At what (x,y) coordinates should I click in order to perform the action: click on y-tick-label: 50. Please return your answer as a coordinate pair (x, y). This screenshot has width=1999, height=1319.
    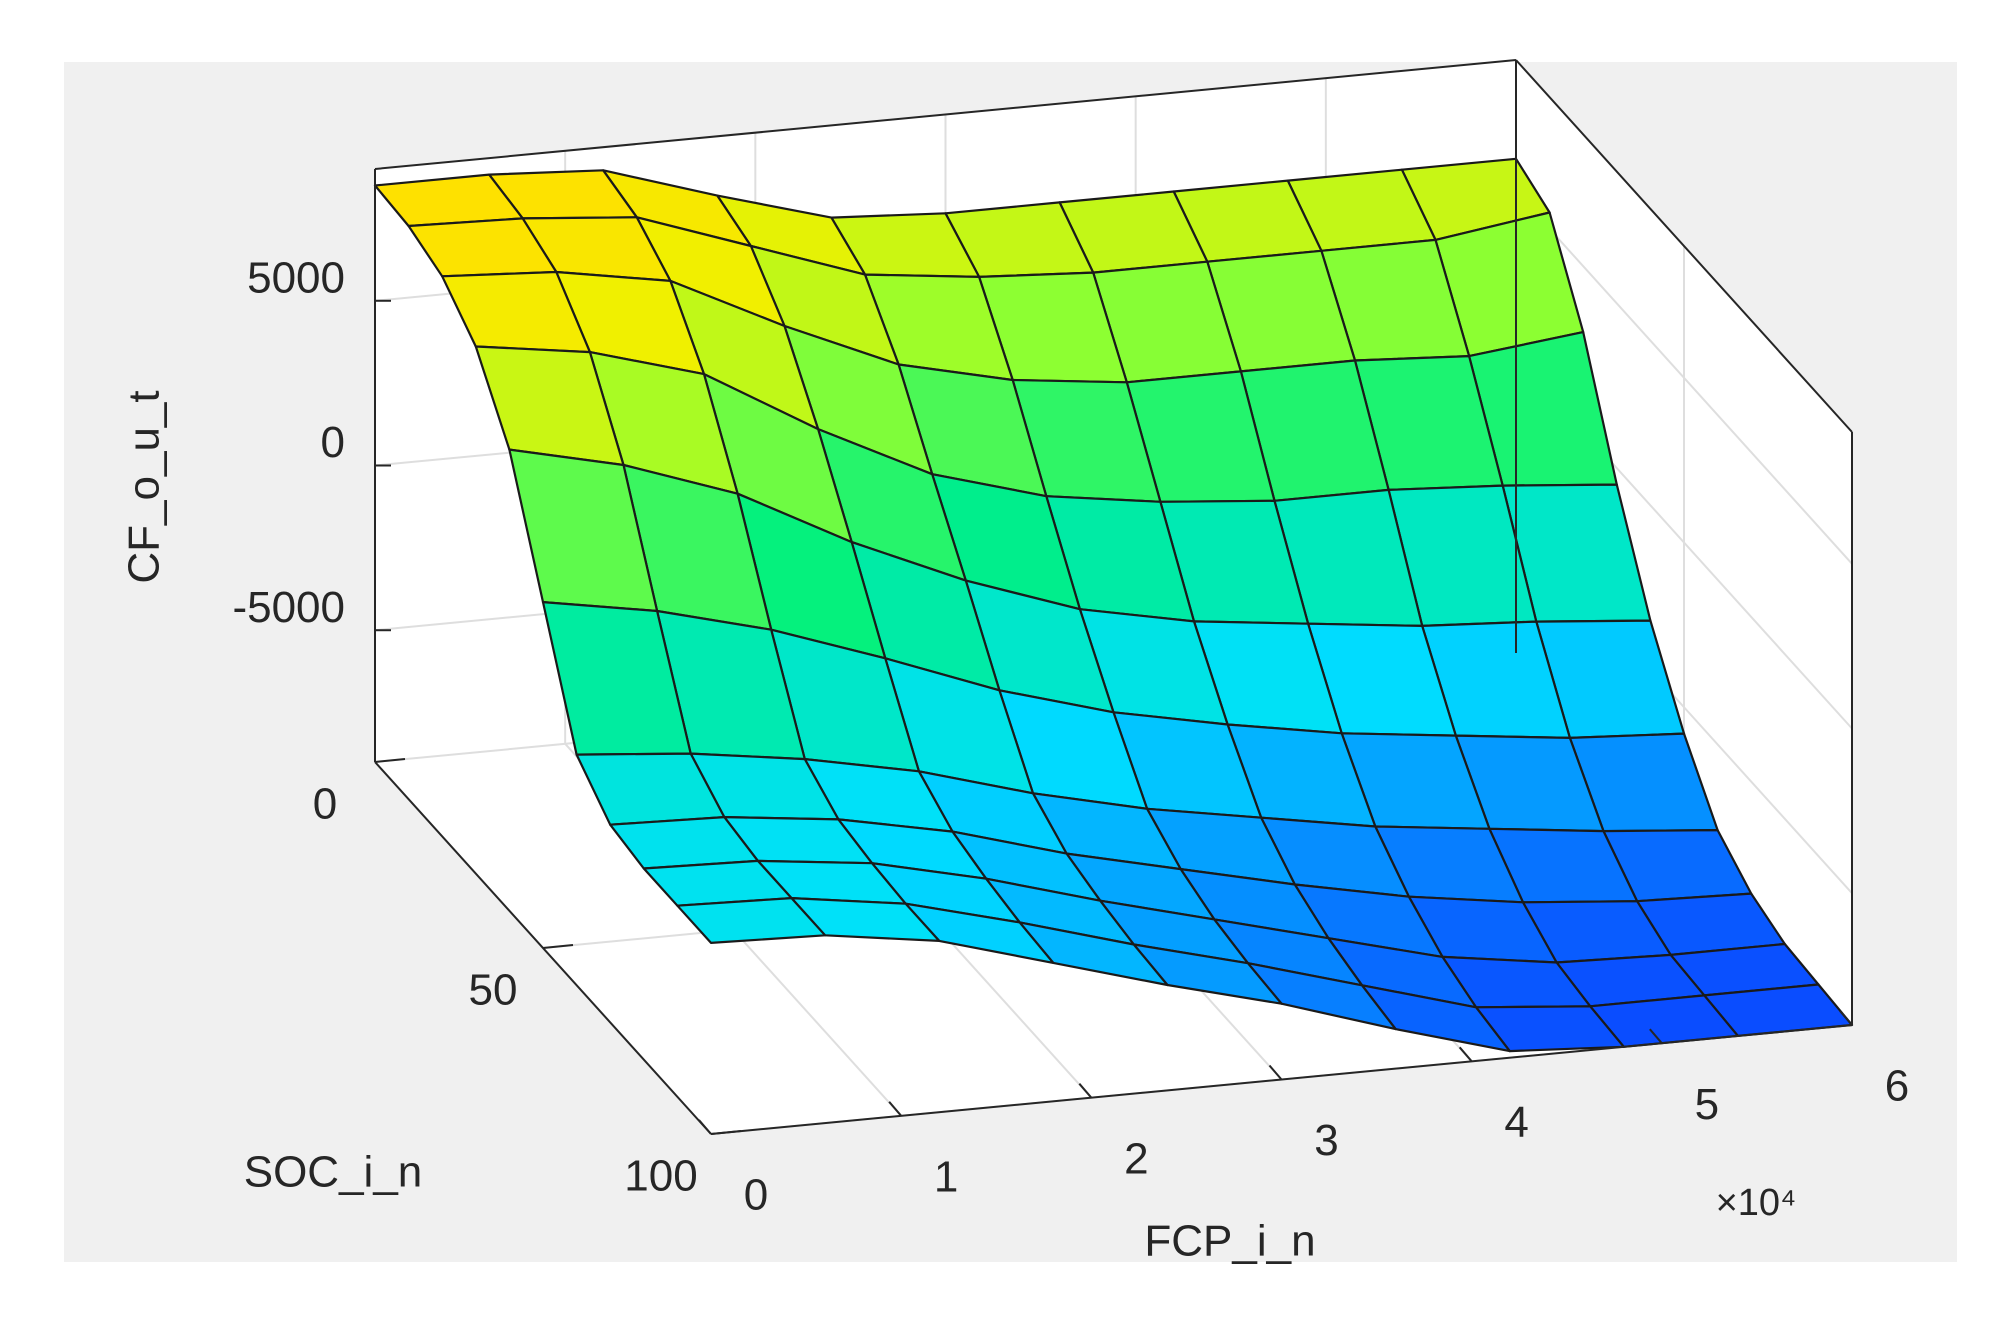
    Looking at the image, I should click on (493, 990).